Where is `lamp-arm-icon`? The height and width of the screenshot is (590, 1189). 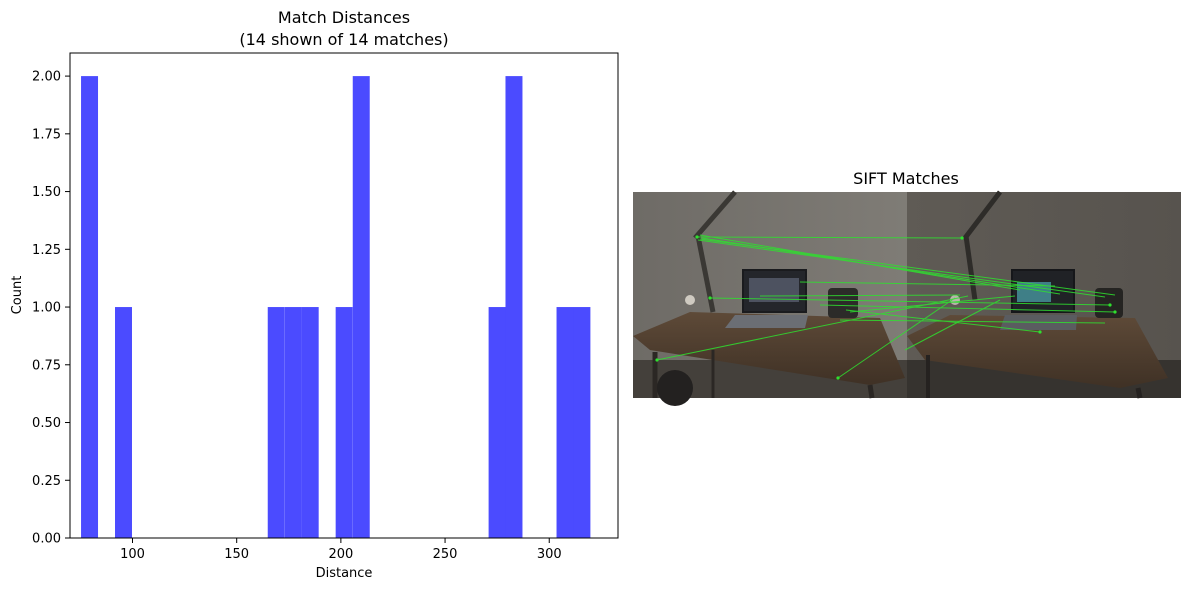 lamp-arm-icon is located at coordinates (715, 215).